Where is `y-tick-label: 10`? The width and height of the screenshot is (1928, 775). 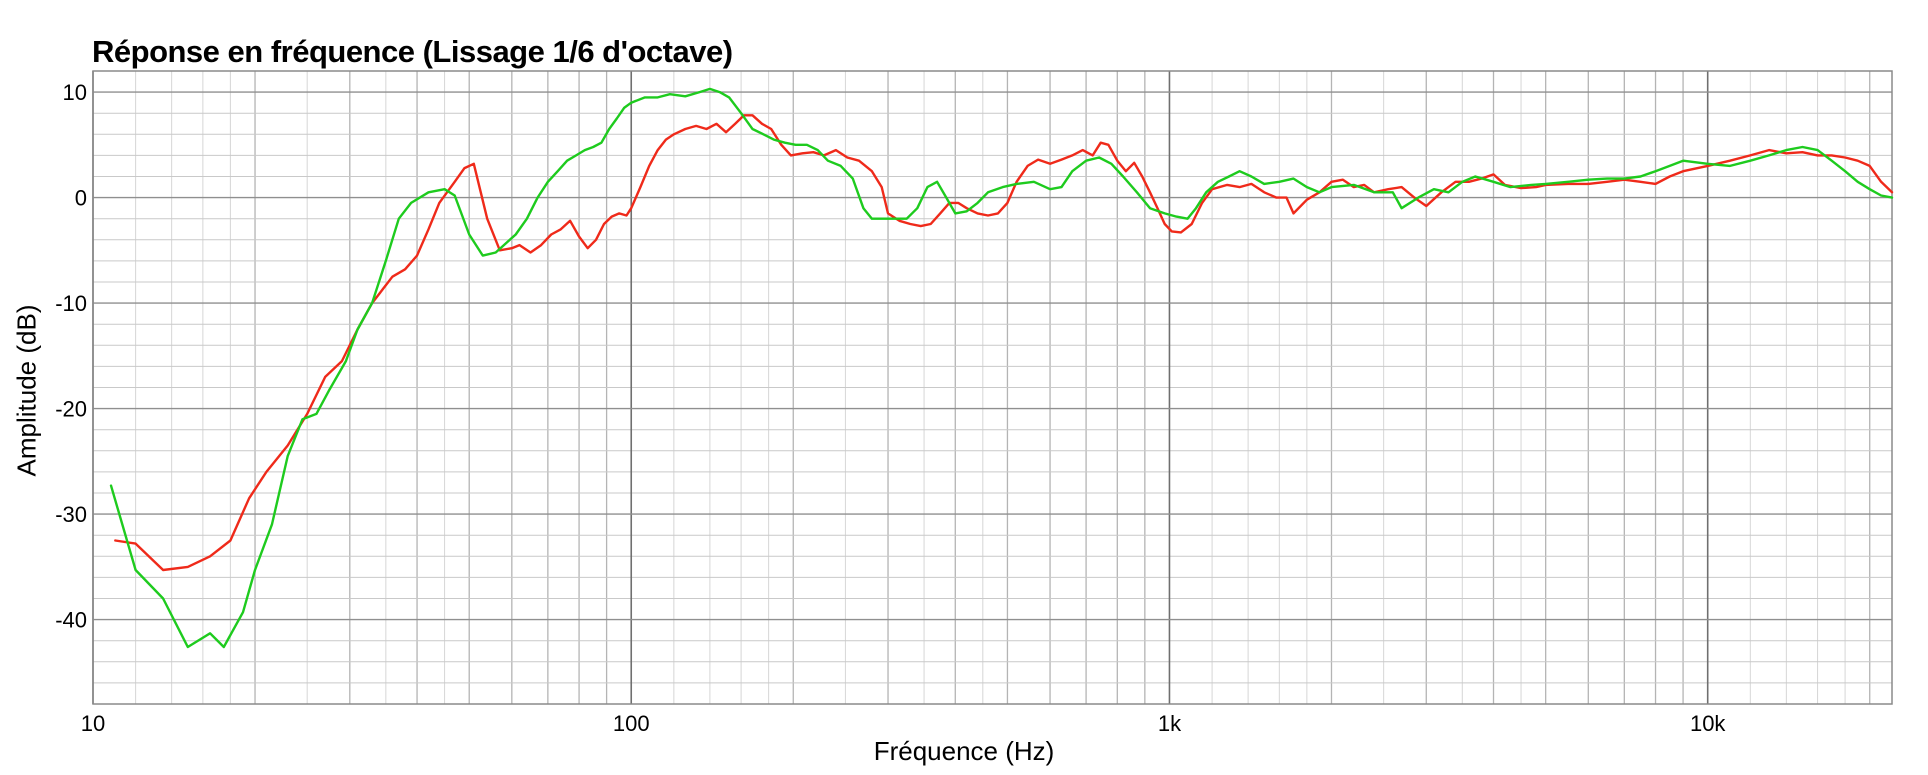
y-tick-label: 10 is located at coordinates (75, 92).